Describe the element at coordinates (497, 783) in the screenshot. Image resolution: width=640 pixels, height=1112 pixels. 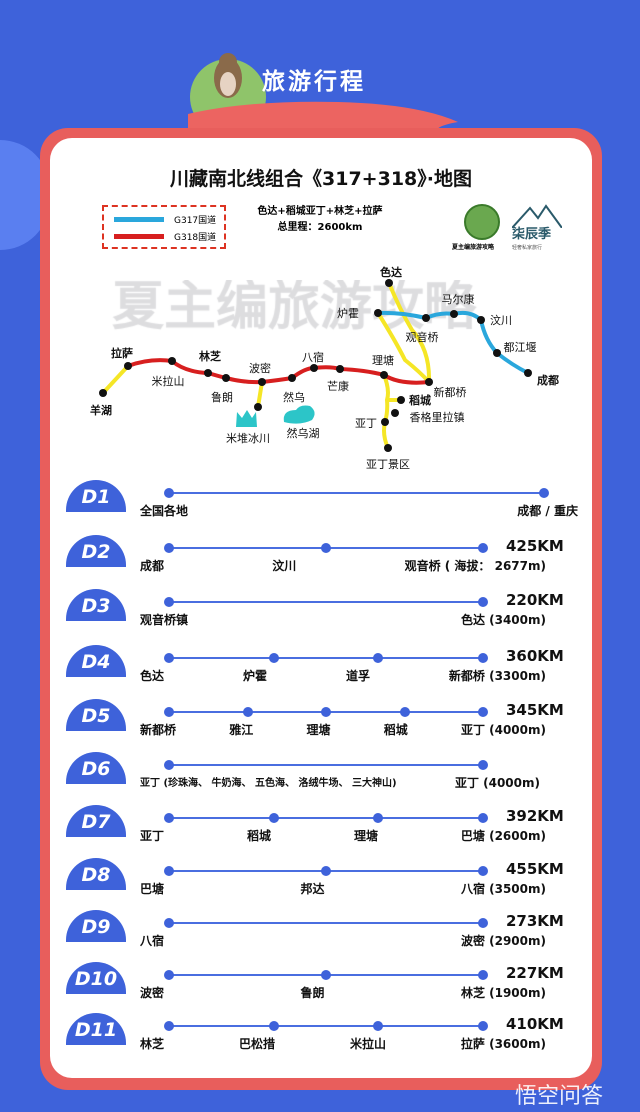
I see `stop-label: 亚丁 (4000m)` at that location.